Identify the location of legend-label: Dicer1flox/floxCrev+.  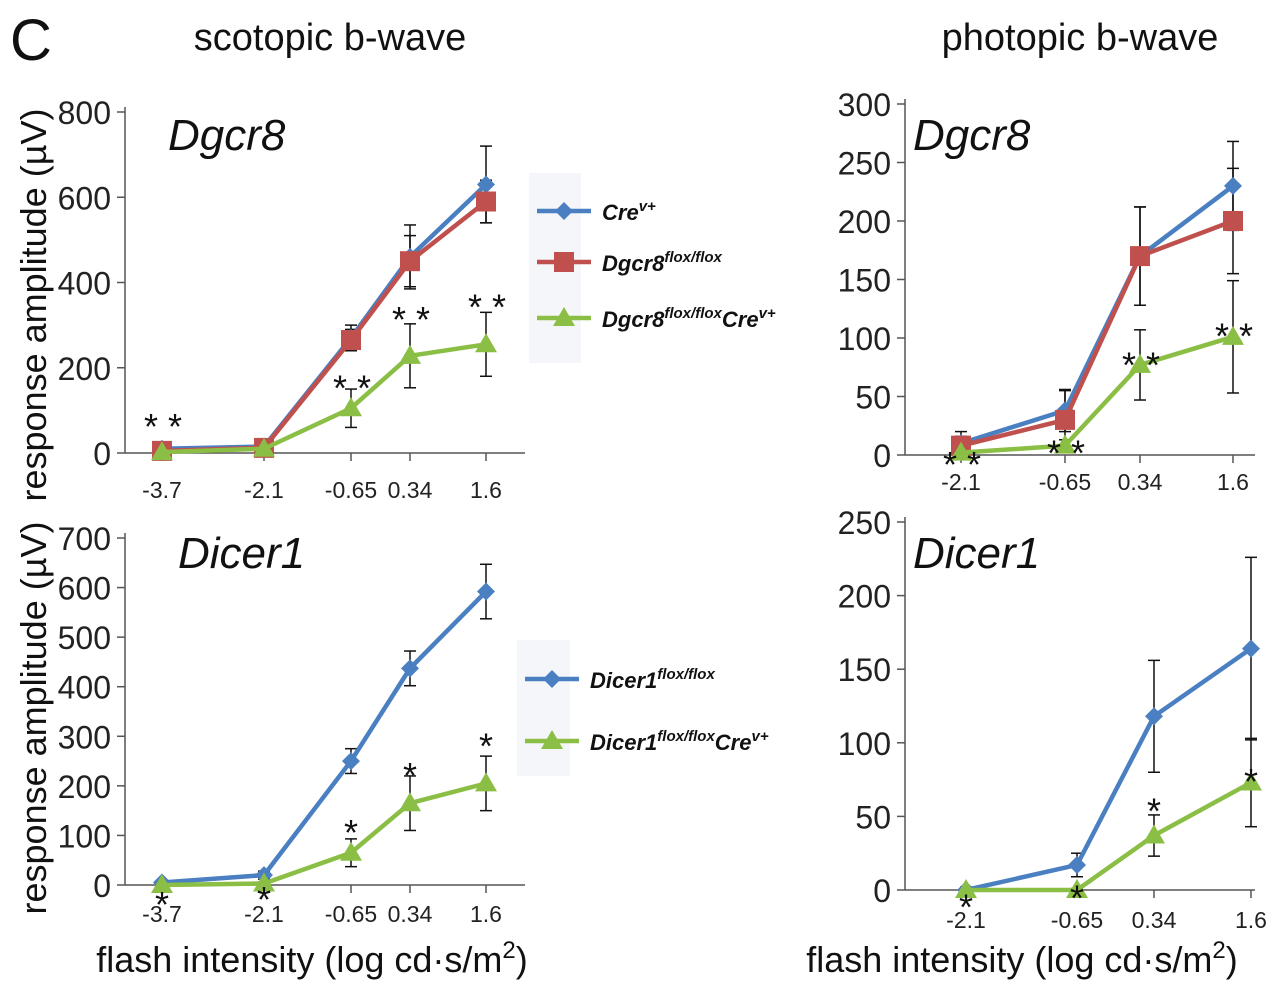
(679, 741).